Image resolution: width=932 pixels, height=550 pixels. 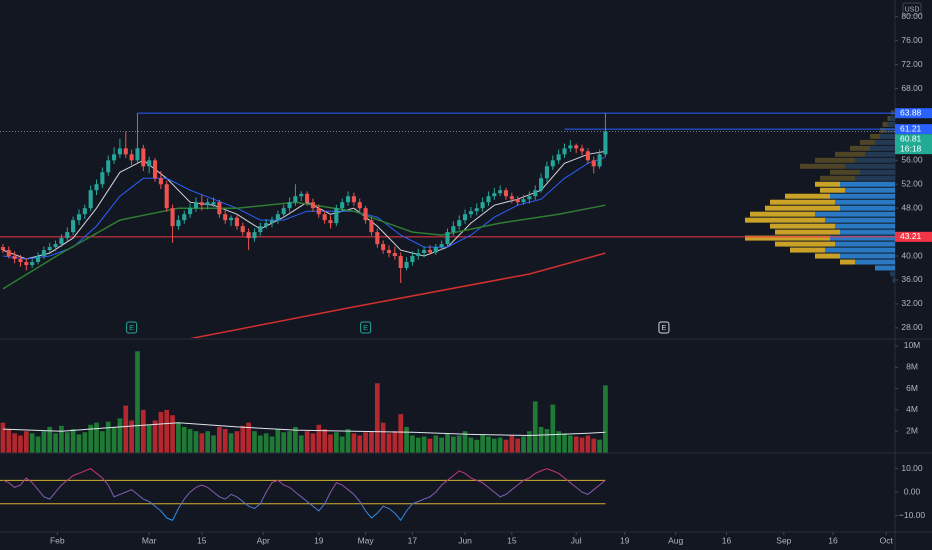 What do you see at coordinates (304, 495) in the screenshot?
I see `oscillator-line` at bounding box center [304, 495].